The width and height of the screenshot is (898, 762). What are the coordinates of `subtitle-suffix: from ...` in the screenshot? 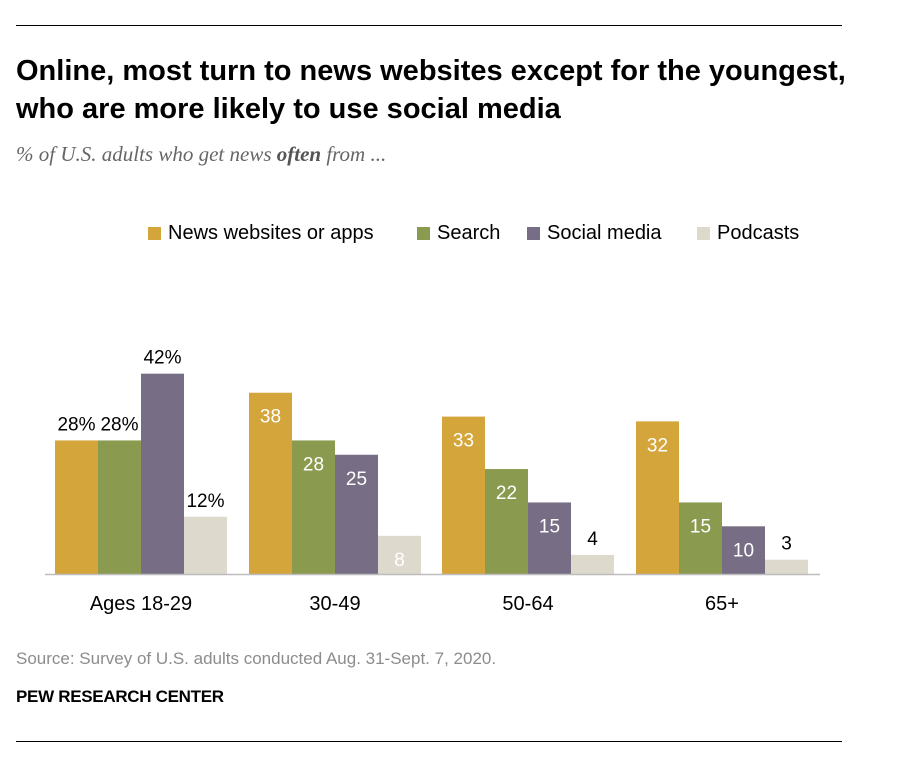 It's located at (354, 154).